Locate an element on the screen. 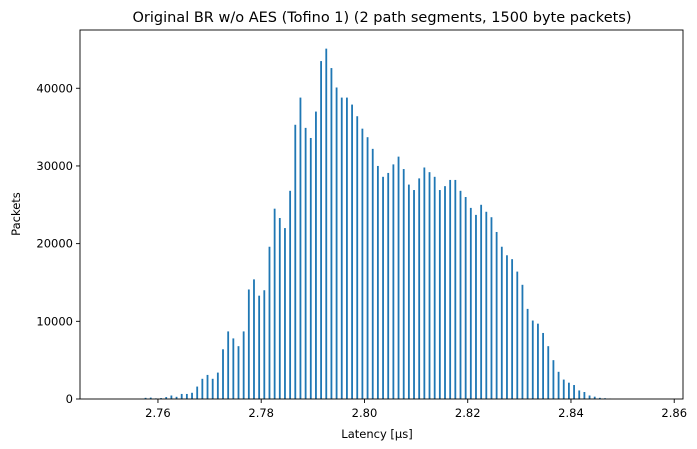 The height and width of the screenshot is (449, 697). y-tick-label: 0 is located at coordinates (69, 399).